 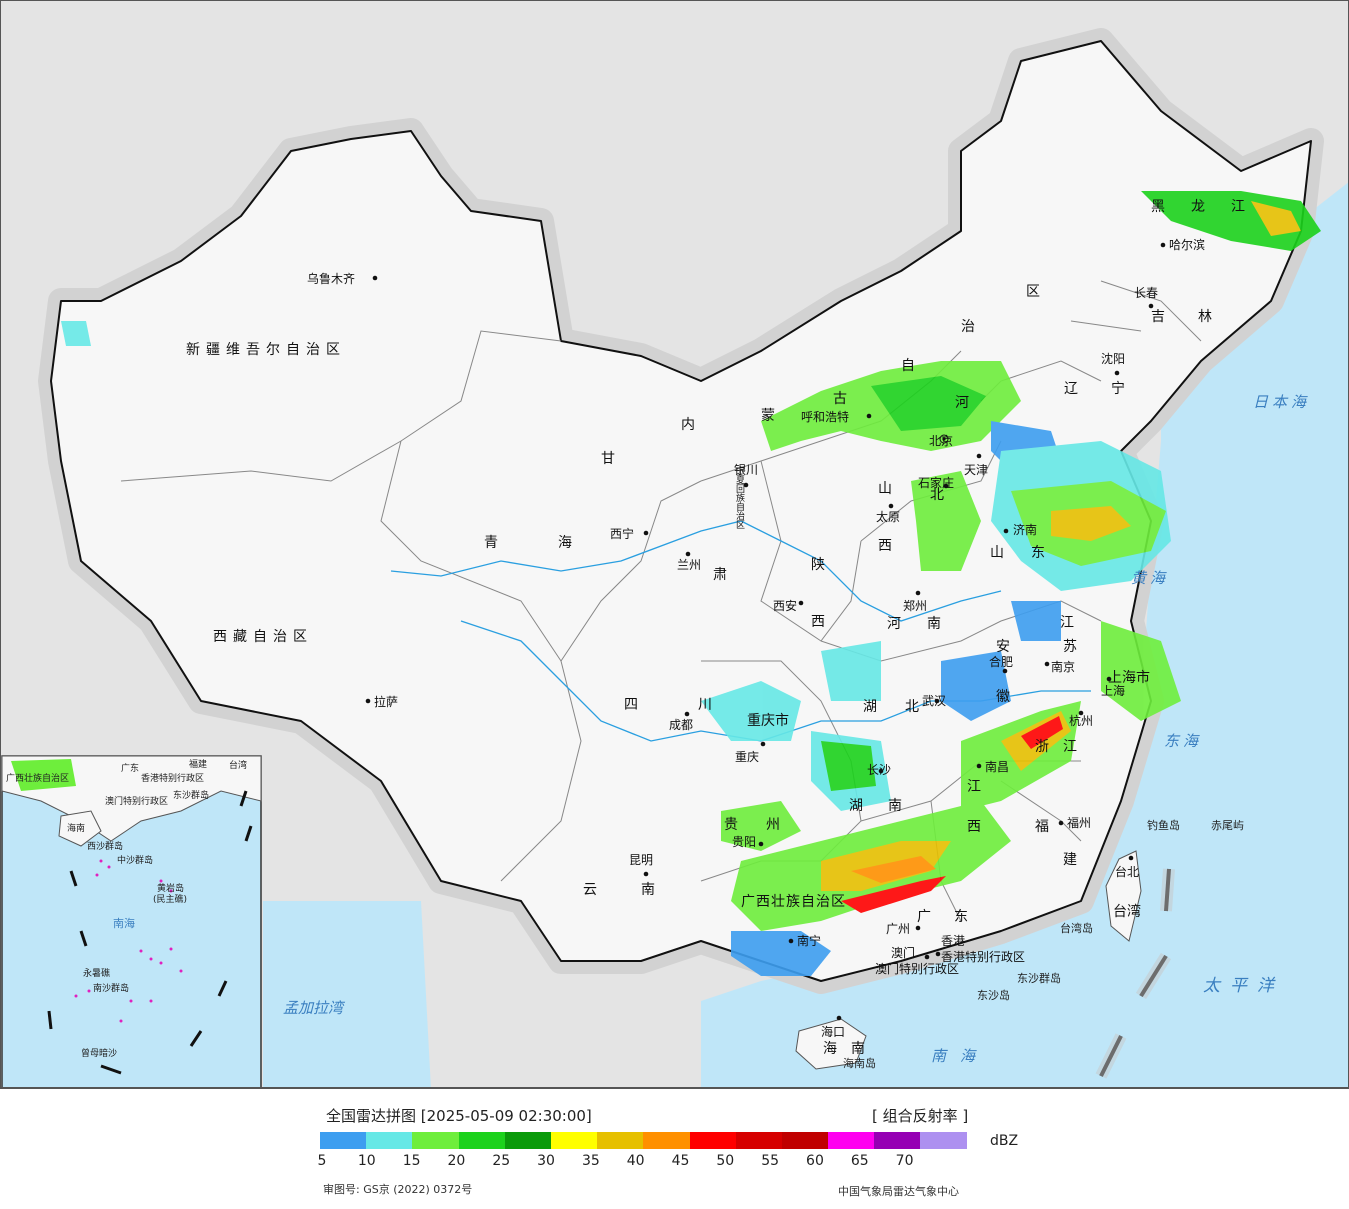 What do you see at coordinates (739, 497) in the screenshot?
I see `province-ningxia: 宁夏回族自治区` at bounding box center [739, 497].